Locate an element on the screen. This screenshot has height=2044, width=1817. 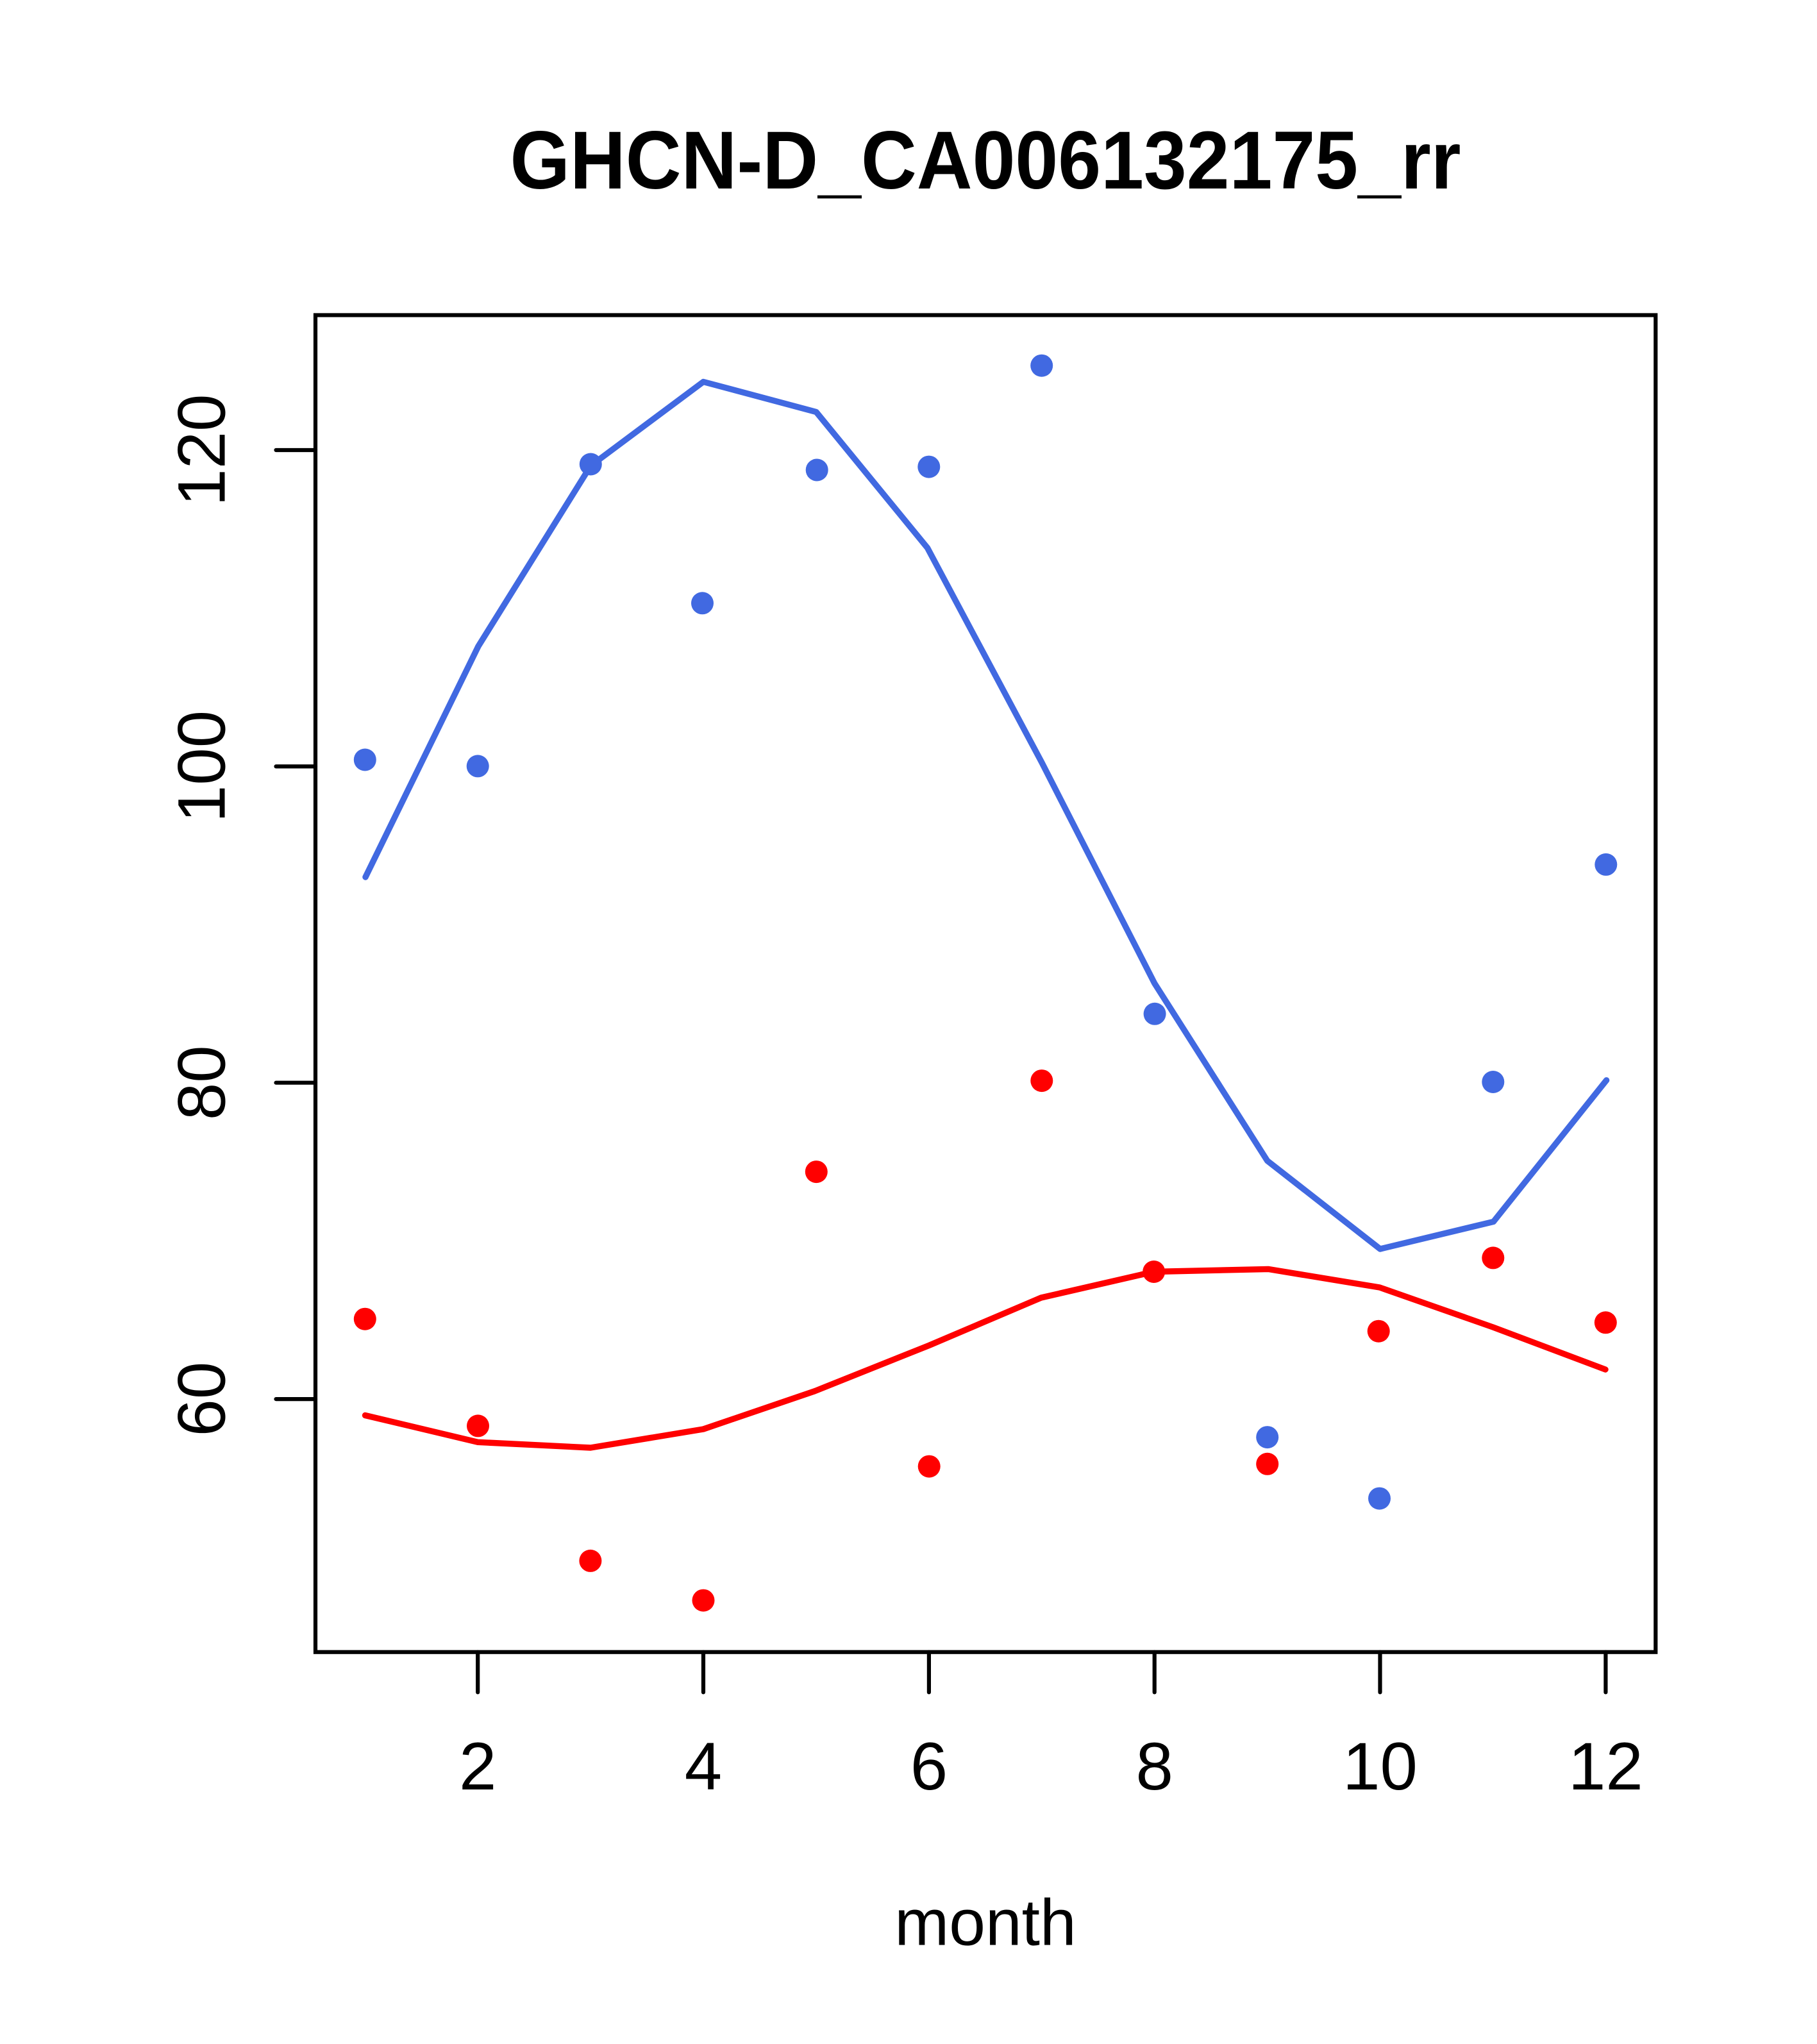
svg-text: 4 is located at coordinates (703, 1766).